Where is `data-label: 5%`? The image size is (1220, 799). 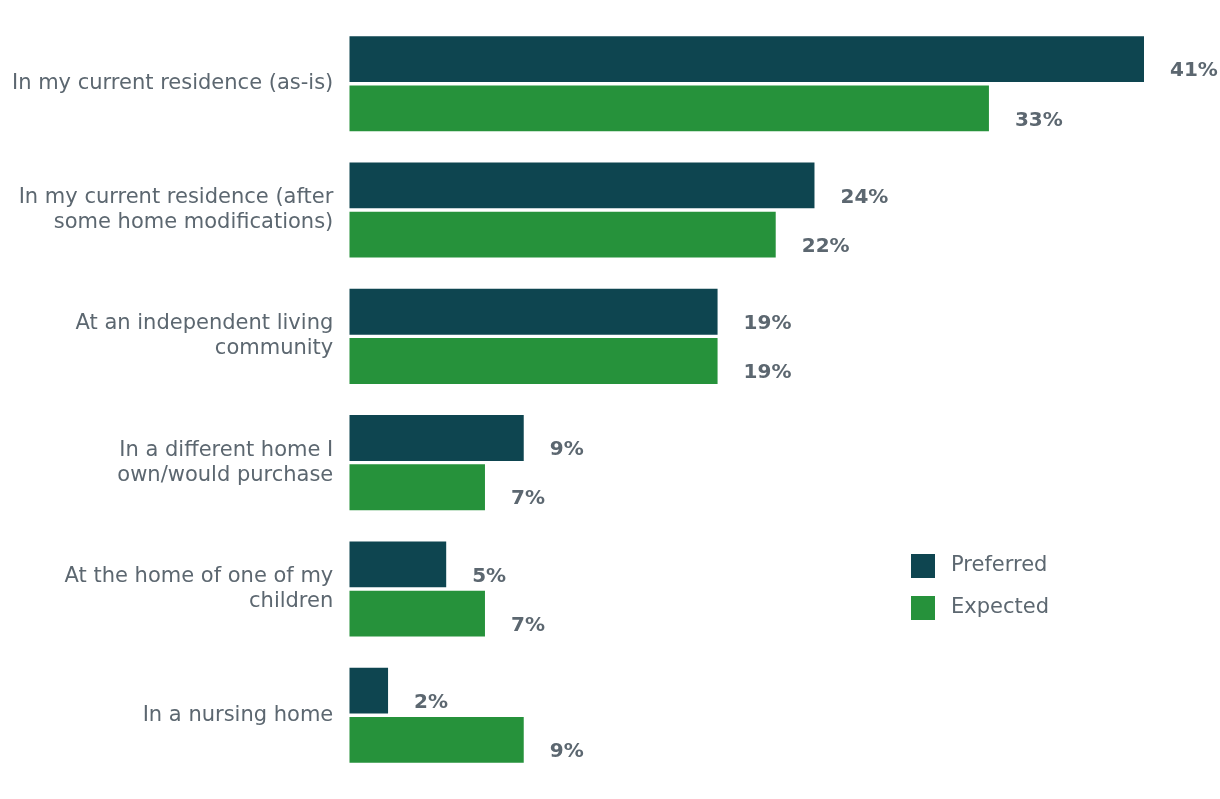 data-label: 5% is located at coordinates (489, 574).